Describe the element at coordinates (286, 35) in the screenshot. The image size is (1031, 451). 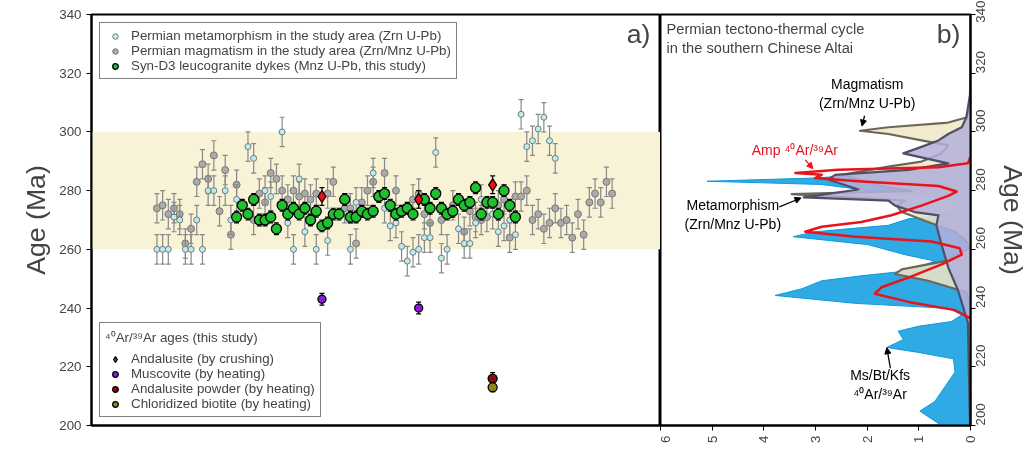
I see `legend-label: Permian metamorphism in the study area (Zrn U-Pb)` at that location.